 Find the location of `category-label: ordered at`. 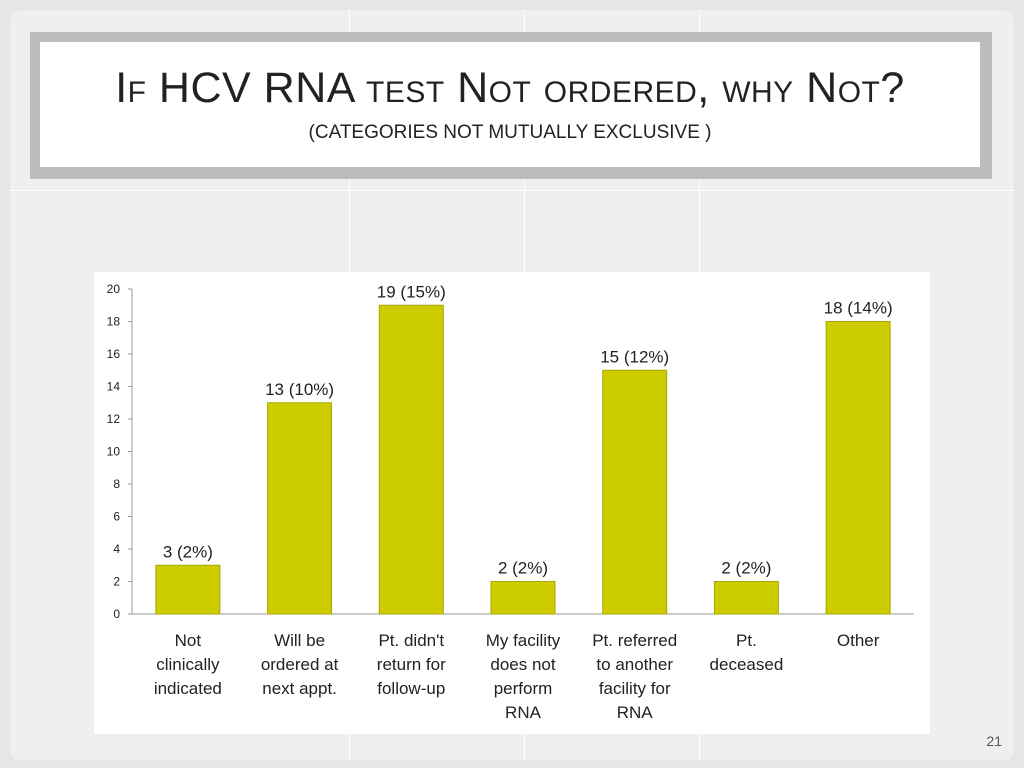

category-label: ordered at is located at coordinates (300, 664).